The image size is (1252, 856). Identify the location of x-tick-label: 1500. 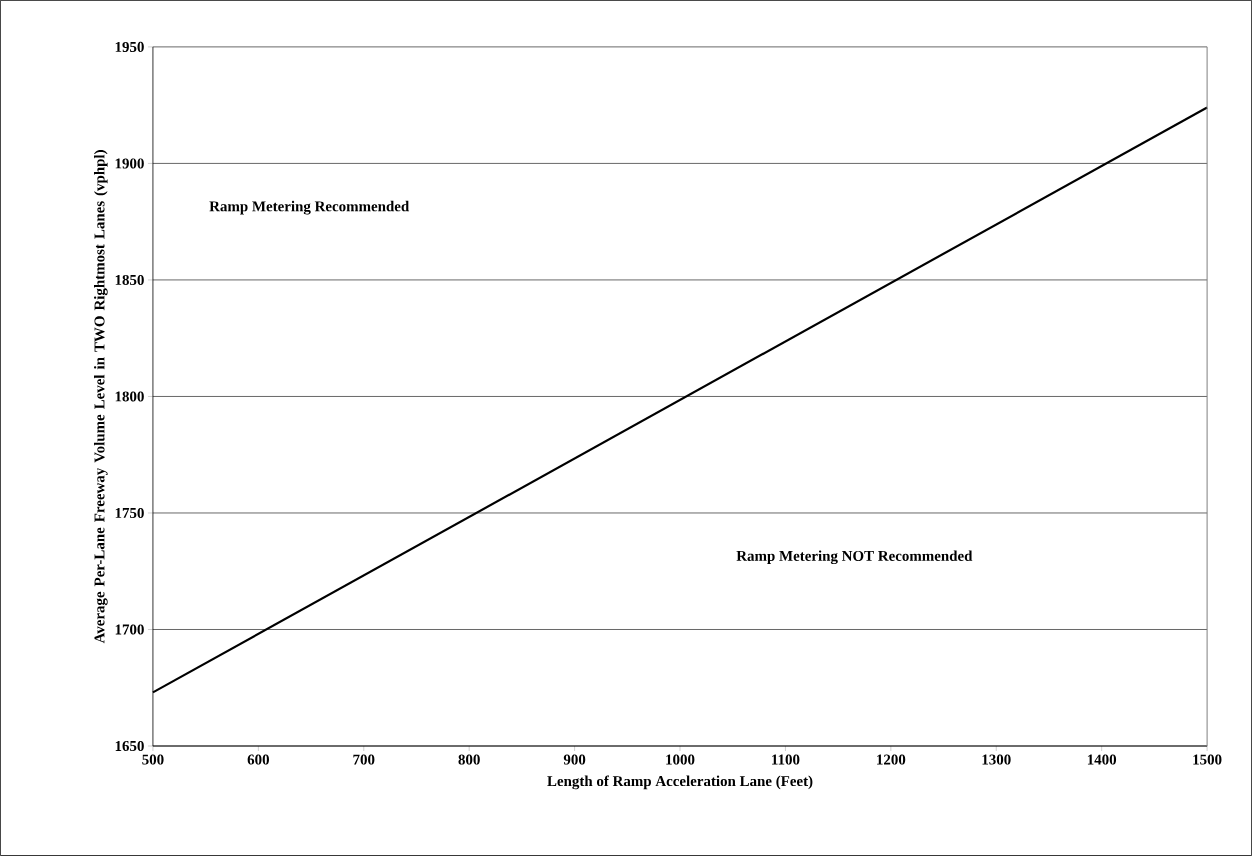
(1207, 759).